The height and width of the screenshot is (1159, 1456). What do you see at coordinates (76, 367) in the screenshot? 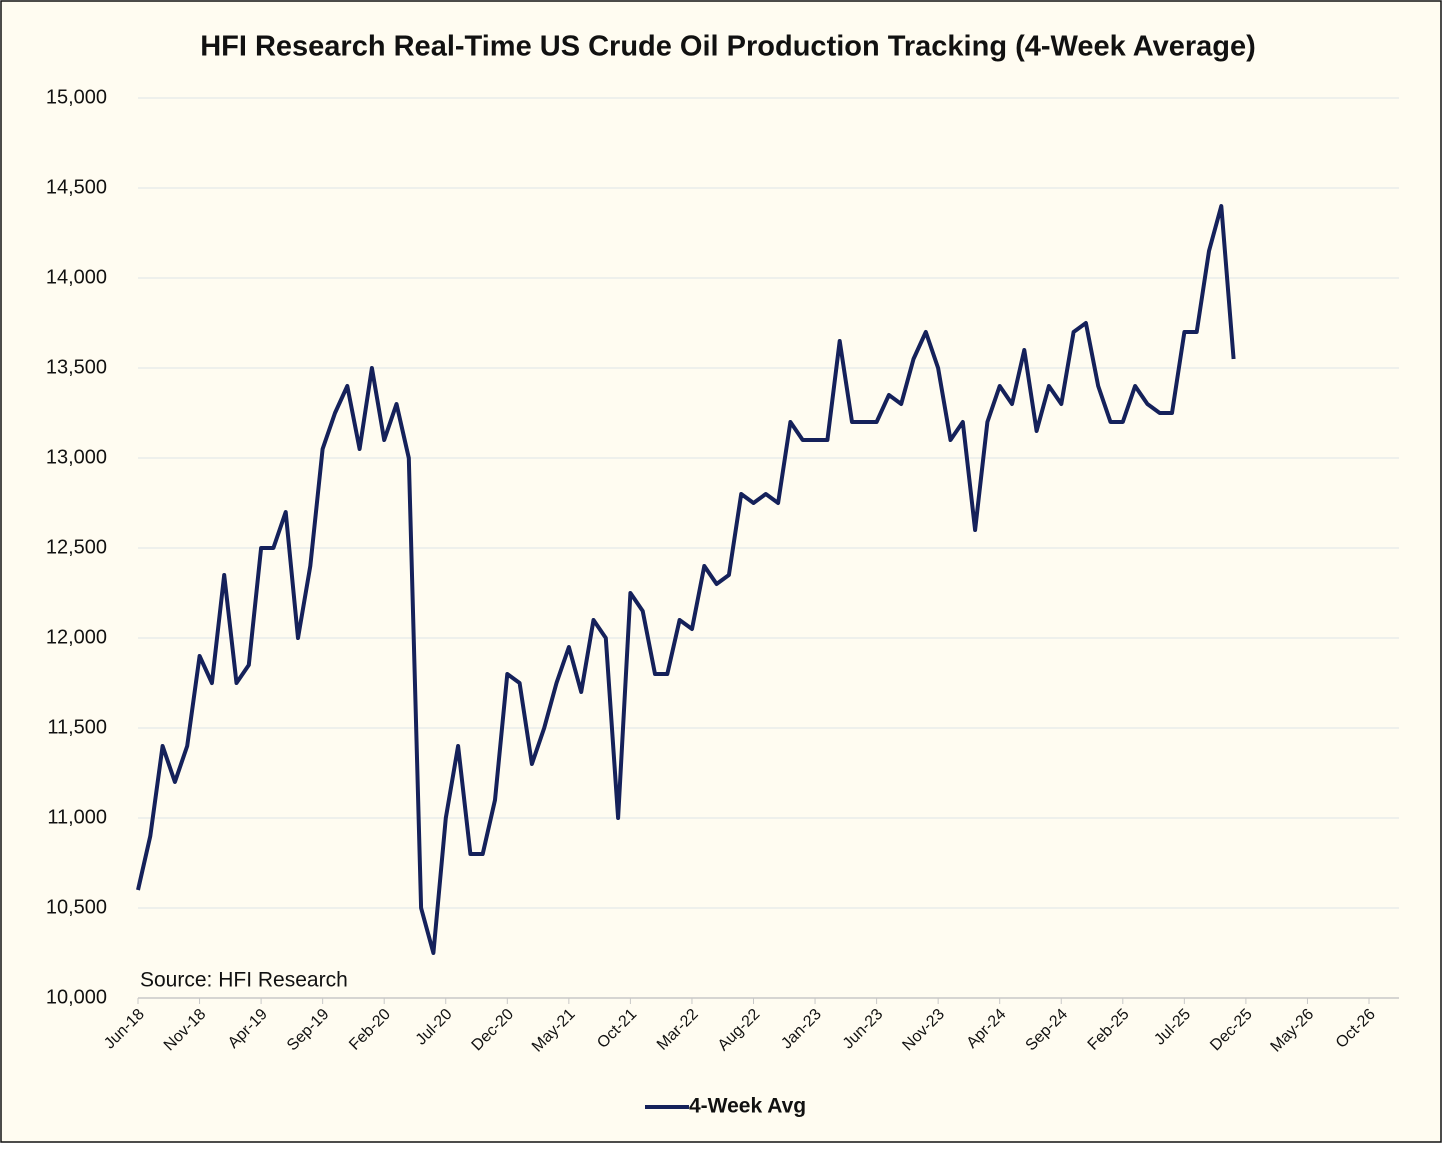
I see `y-tick-label: 13,500` at bounding box center [76, 367].